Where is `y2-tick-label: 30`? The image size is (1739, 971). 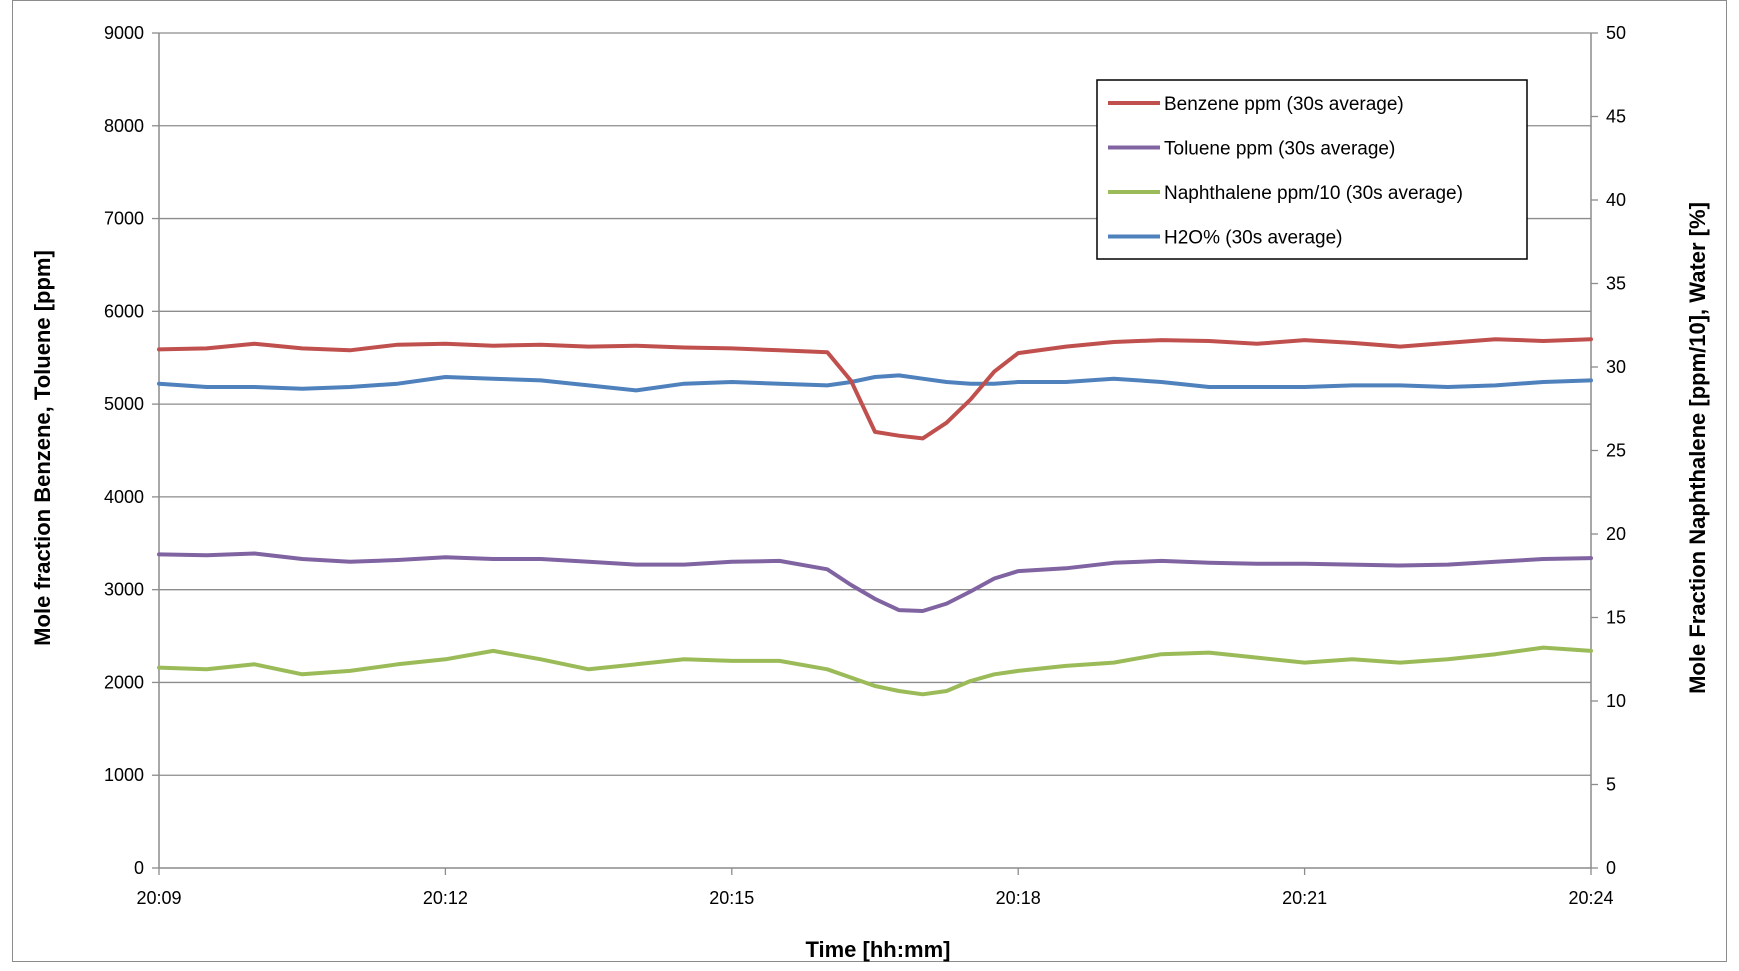
y2-tick-label: 30 is located at coordinates (1616, 367).